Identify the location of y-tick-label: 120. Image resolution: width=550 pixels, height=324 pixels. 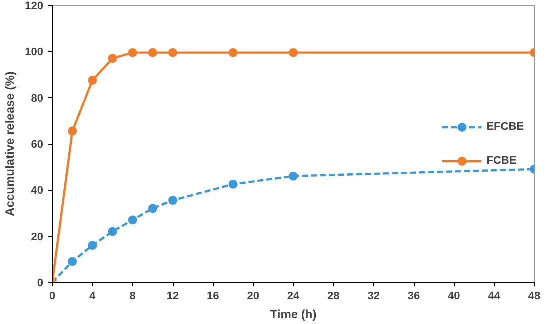
(34, 6).